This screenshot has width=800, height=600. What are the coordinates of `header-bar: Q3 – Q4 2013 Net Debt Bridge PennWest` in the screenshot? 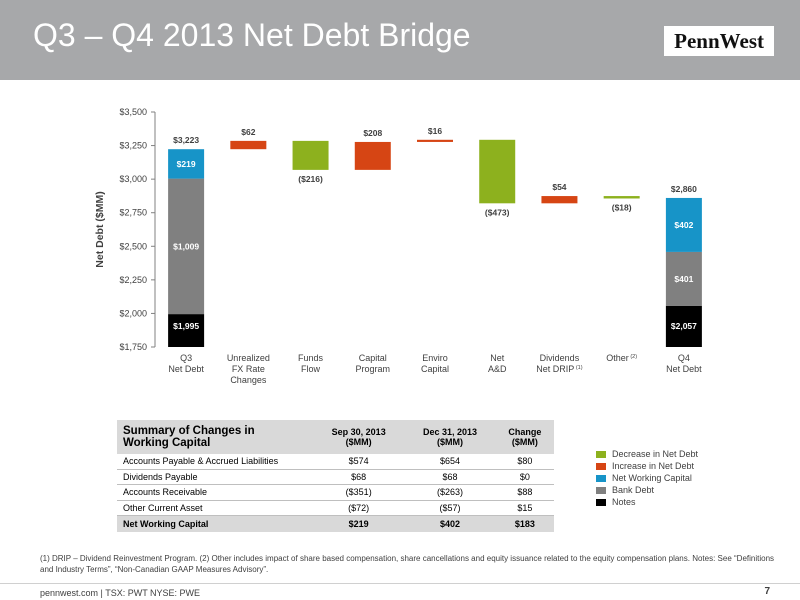 It's located at (400, 40).